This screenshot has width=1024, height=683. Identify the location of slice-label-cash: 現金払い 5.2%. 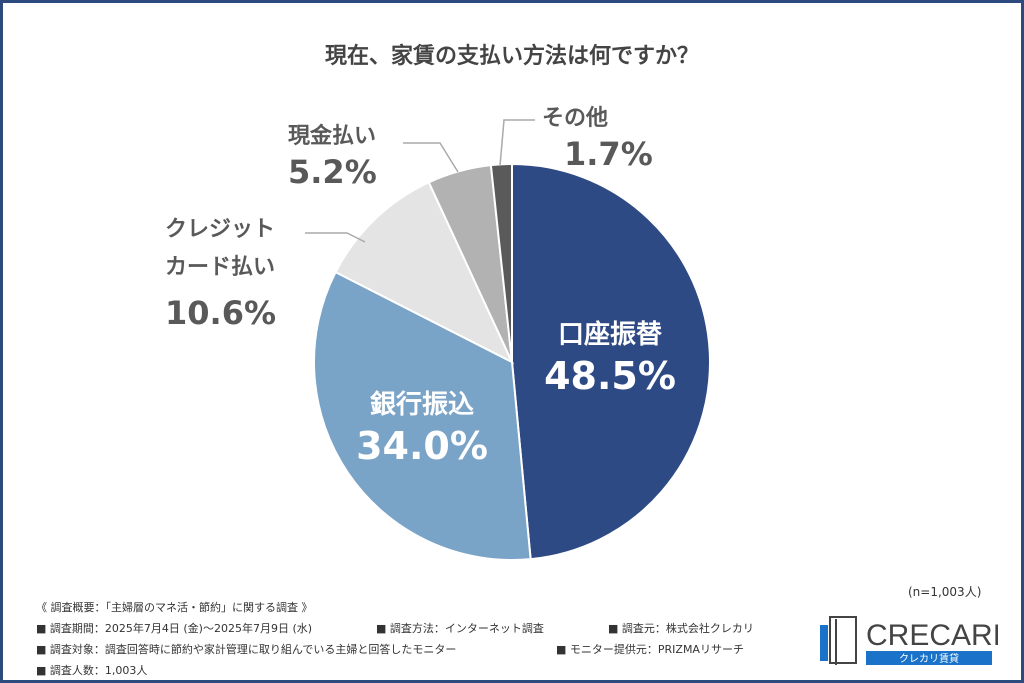
(332, 157).